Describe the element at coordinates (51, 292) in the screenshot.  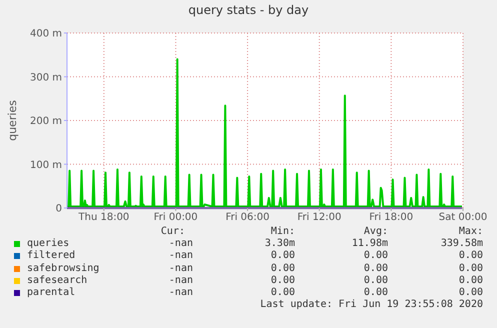
I see `legend-label: parental` at that location.